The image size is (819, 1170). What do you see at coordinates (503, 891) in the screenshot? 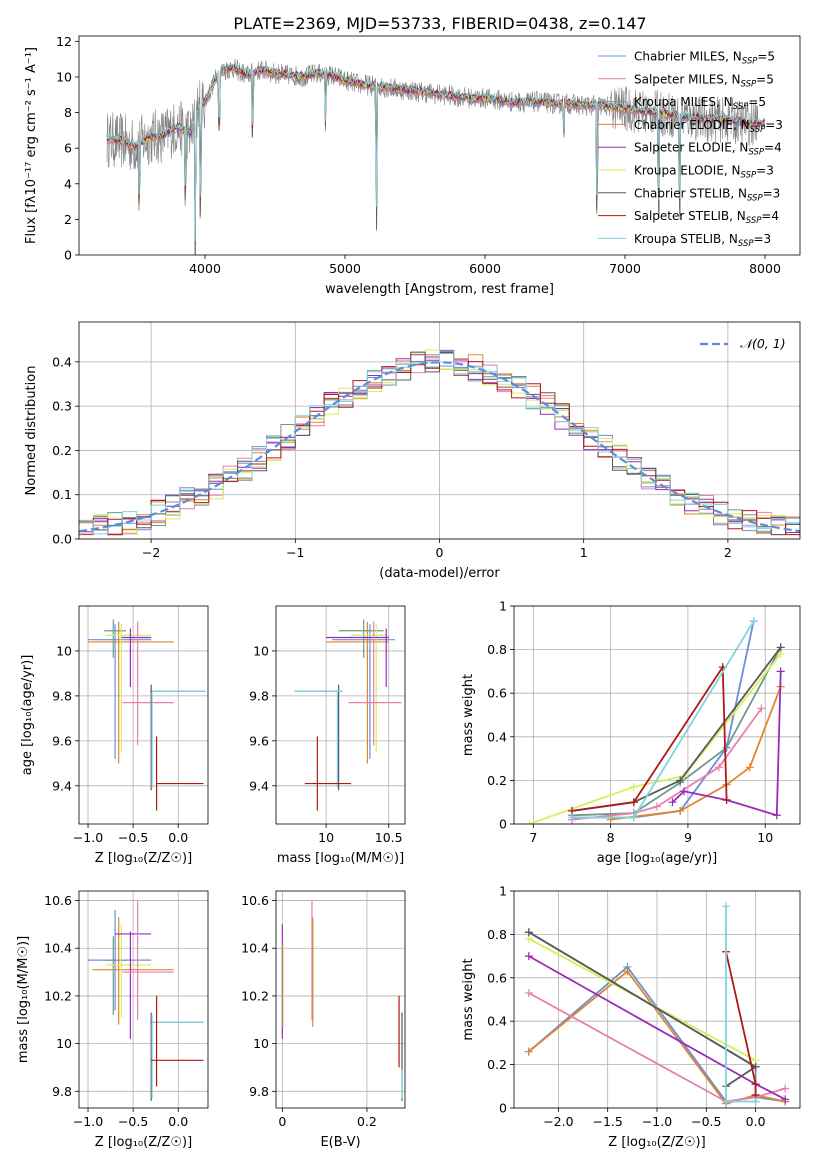
I see `y-tick-label: 1` at bounding box center [503, 891].